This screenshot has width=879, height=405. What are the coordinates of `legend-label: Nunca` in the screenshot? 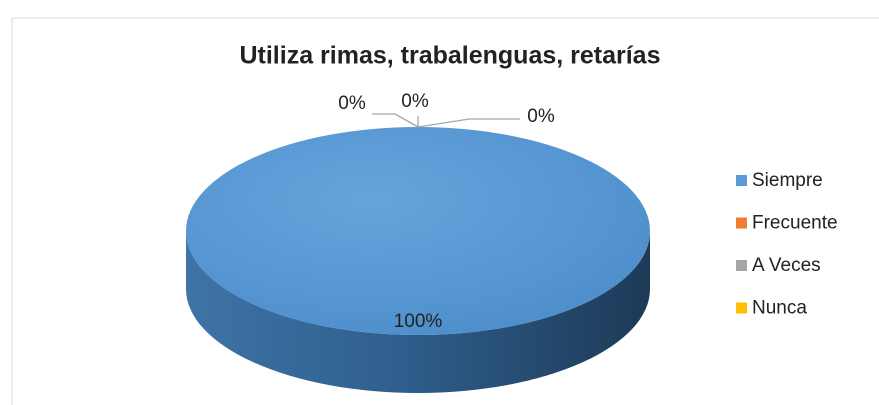 It's located at (779, 308).